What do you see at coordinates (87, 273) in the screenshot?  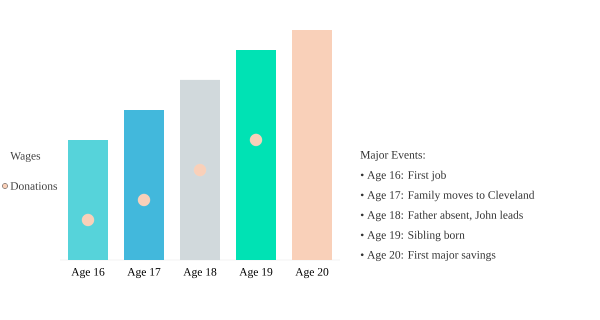 I see `x-tick-label: Age 16` at bounding box center [87, 273].